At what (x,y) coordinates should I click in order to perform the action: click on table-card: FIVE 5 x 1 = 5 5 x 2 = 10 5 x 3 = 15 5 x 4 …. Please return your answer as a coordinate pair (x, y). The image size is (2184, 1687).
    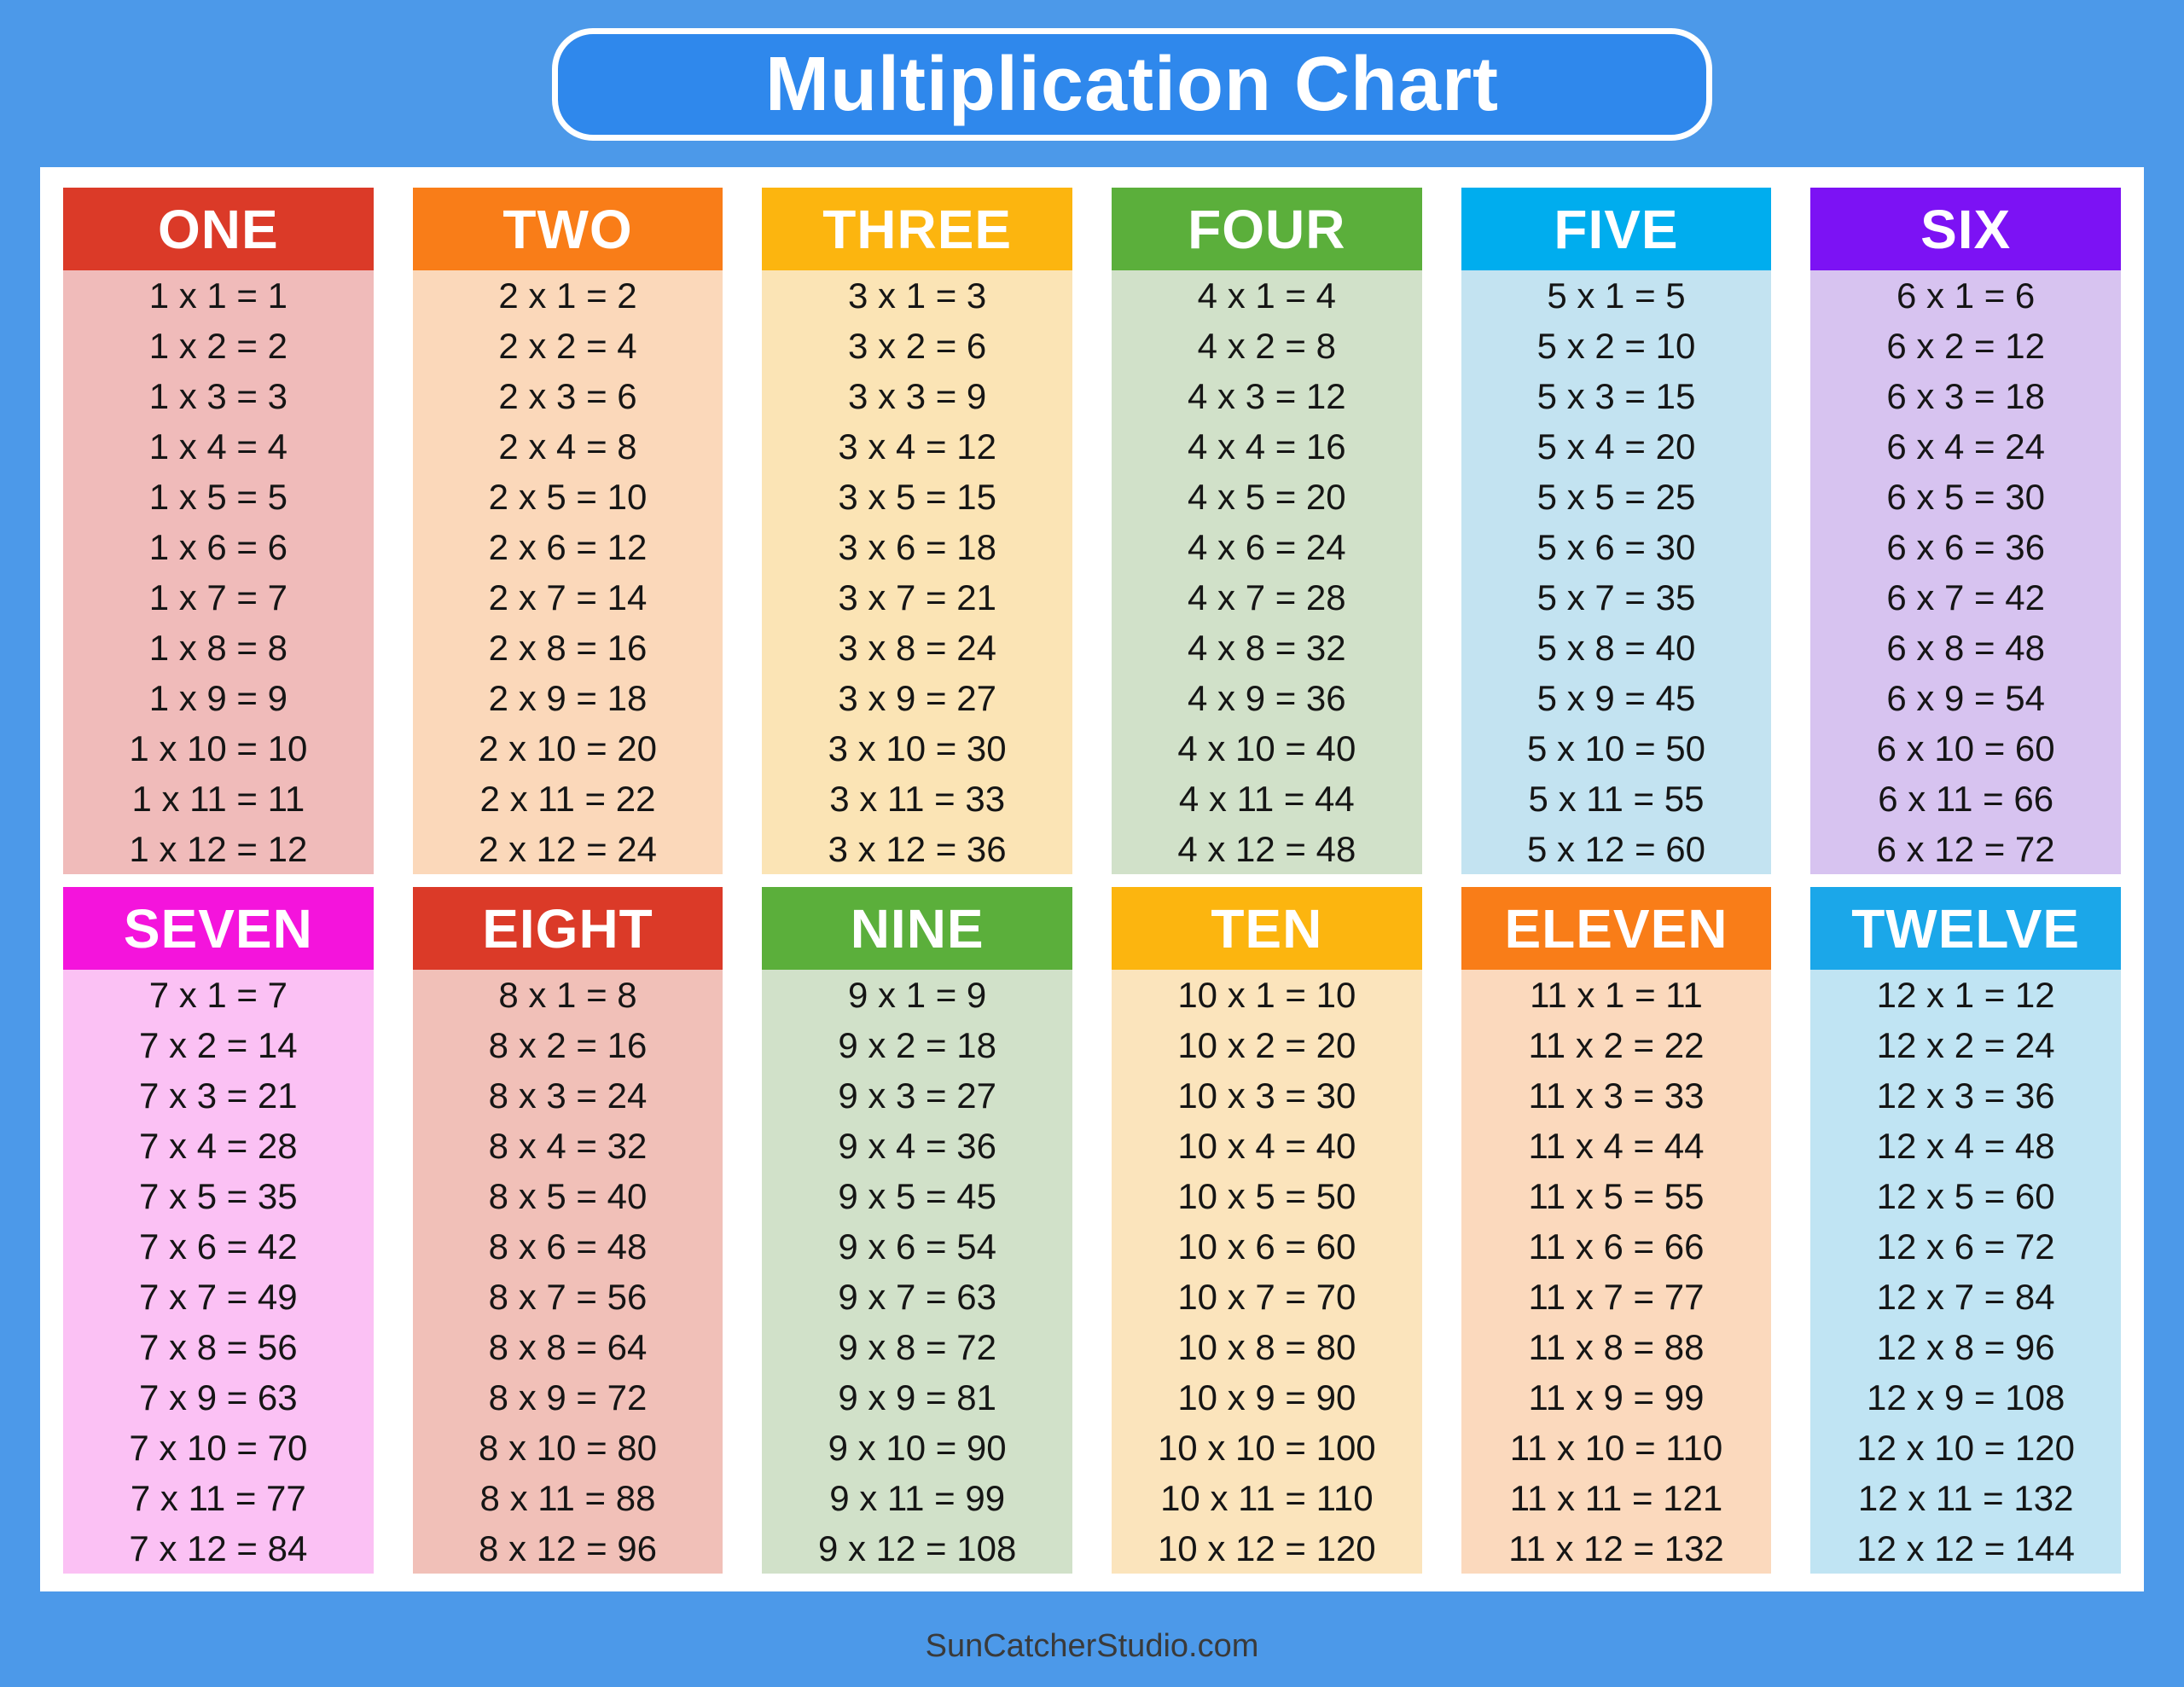
    Looking at the image, I should click on (1616, 531).